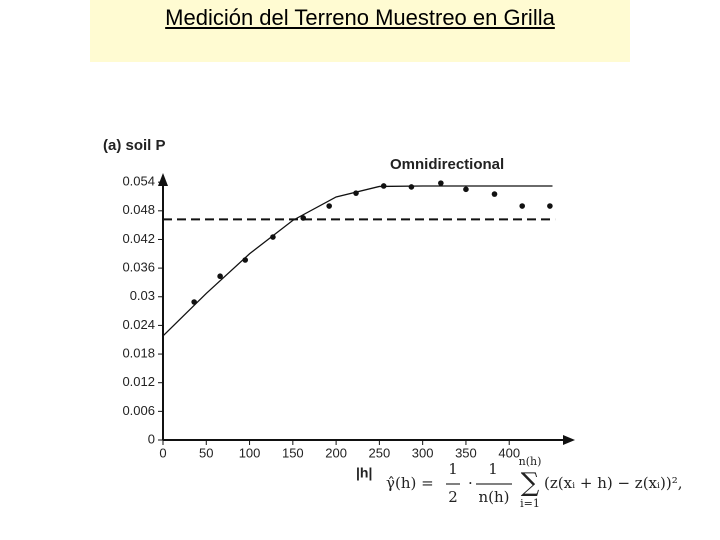 This screenshot has width=720, height=540. What do you see at coordinates (493, 497) in the screenshot?
I see `formula-den: n(h)` at bounding box center [493, 497].